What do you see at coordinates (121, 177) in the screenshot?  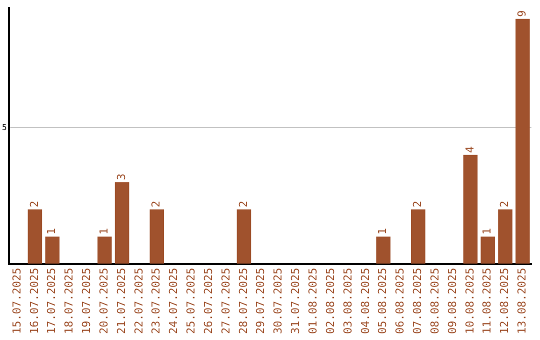 I see `data-label: 3` at bounding box center [121, 177].